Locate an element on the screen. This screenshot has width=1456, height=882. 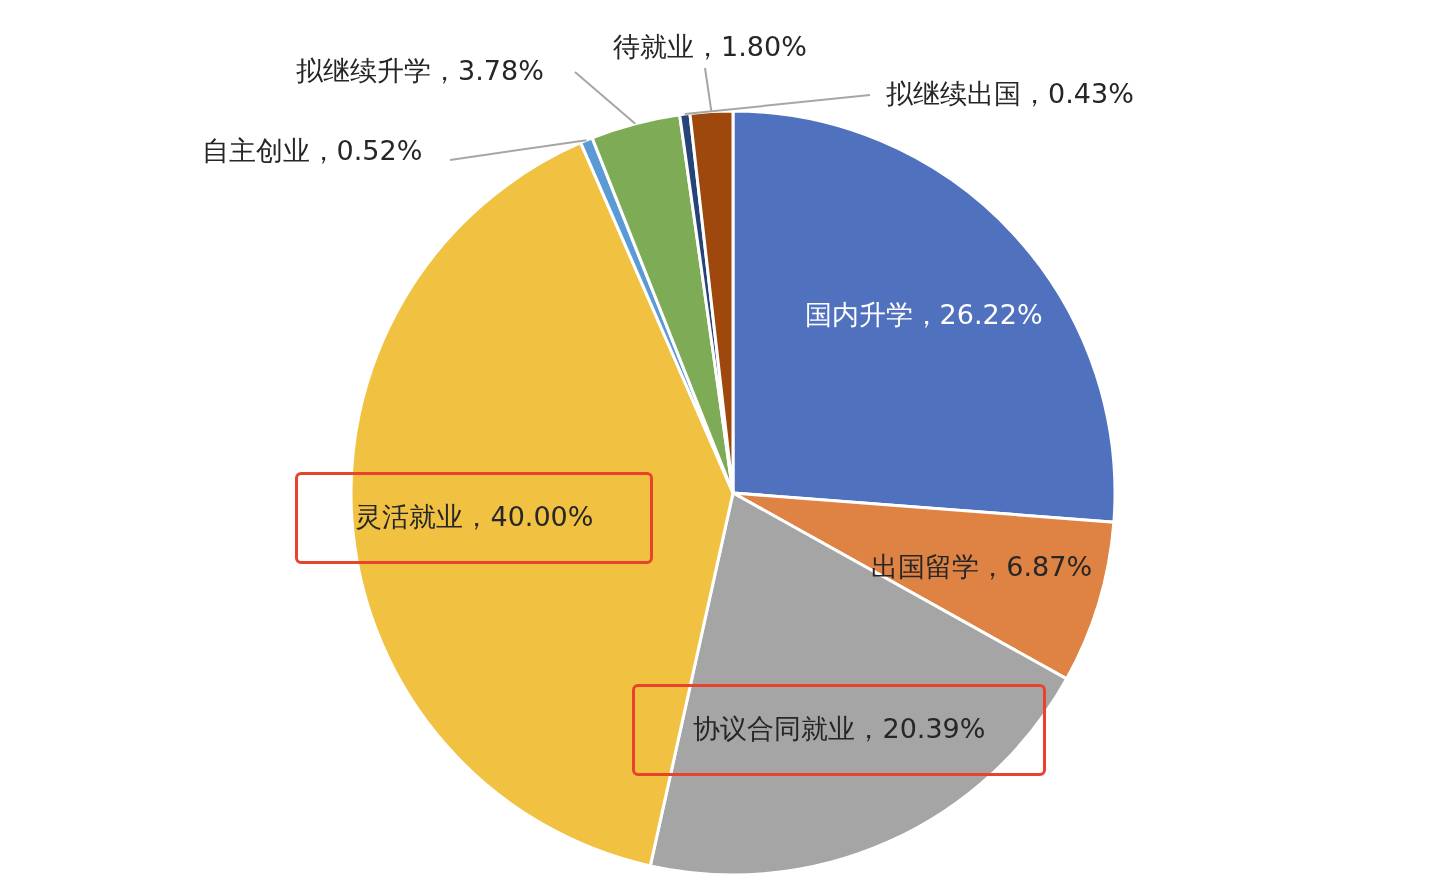
slice-label: 自主创业，0.52% is located at coordinates (312, 150).